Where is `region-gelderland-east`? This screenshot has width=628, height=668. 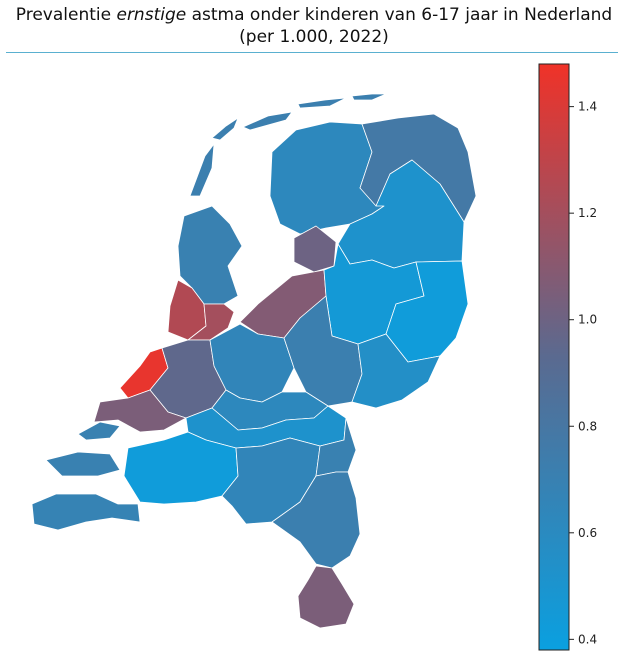
region-gelderland-east is located at coordinates (396, 371).